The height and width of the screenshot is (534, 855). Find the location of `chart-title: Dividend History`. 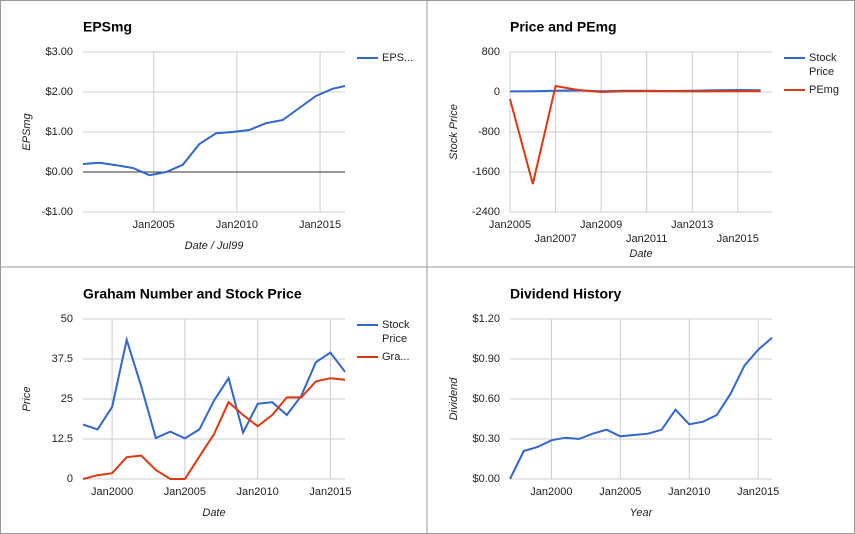

chart-title: Dividend History is located at coordinates (565, 294).